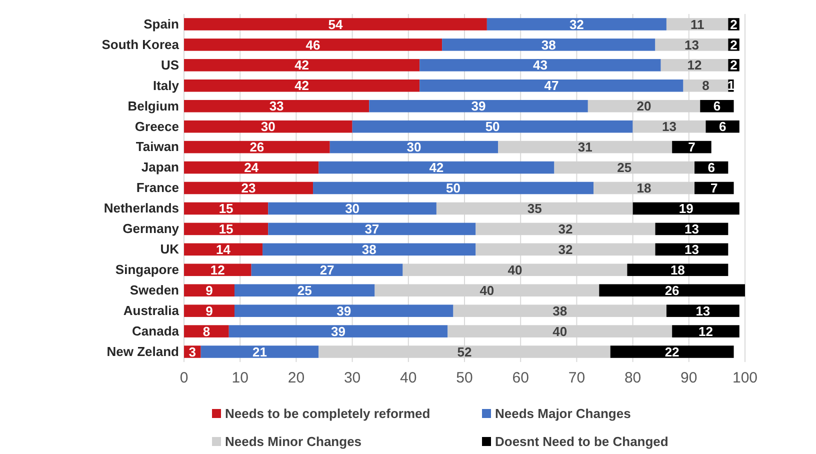  What do you see at coordinates (276, 106) in the screenshot?
I see `data-label: 33` at bounding box center [276, 106].